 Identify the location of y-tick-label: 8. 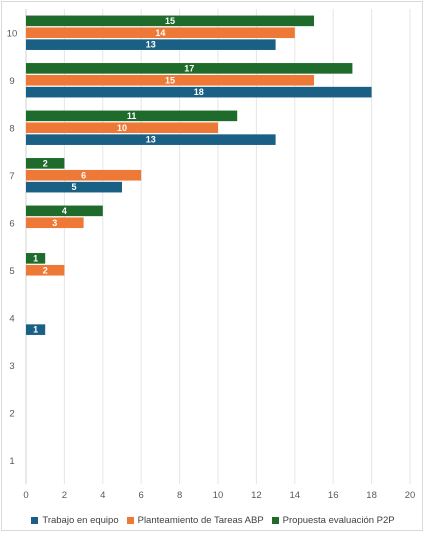
(11, 128).